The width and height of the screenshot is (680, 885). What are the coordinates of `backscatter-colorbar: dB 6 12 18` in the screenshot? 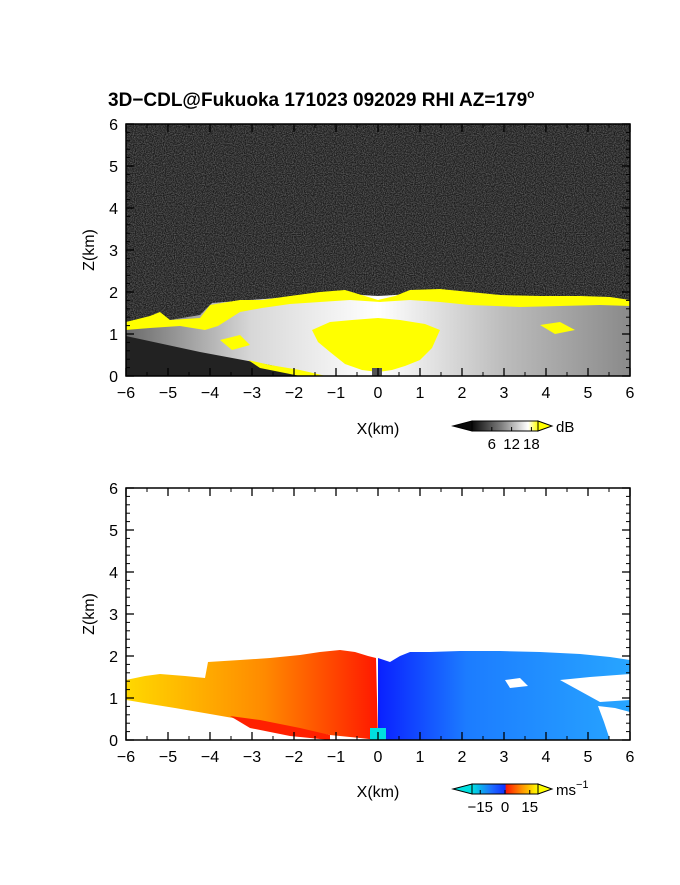 It's located at (512, 436).